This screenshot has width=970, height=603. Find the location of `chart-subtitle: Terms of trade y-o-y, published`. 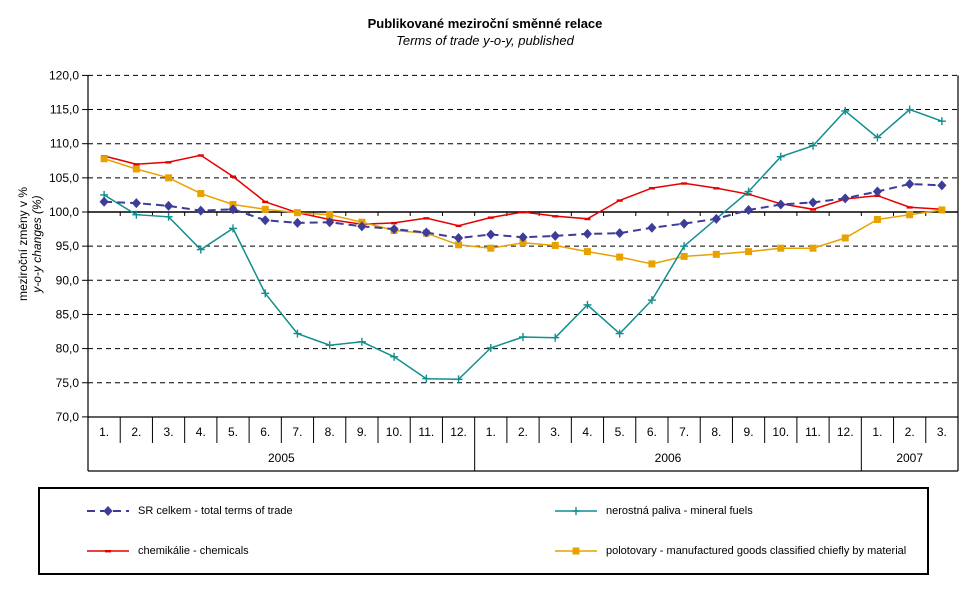

chart-subtitle: Terms of trade y-o-y, published is located at coordinates (485, 40).